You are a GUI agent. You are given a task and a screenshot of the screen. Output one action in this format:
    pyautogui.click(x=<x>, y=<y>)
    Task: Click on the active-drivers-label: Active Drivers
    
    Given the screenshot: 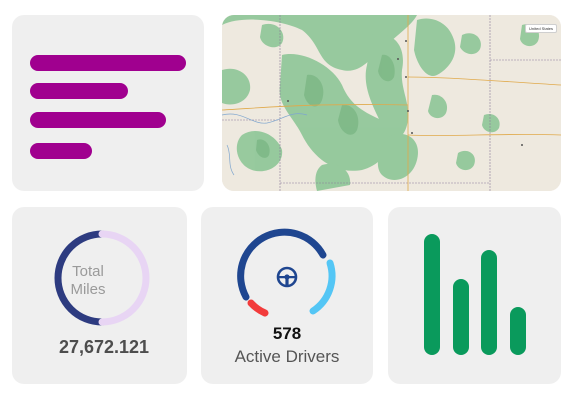 What is the action you would take?
    pyautogui.click(x=287, y=356)
    